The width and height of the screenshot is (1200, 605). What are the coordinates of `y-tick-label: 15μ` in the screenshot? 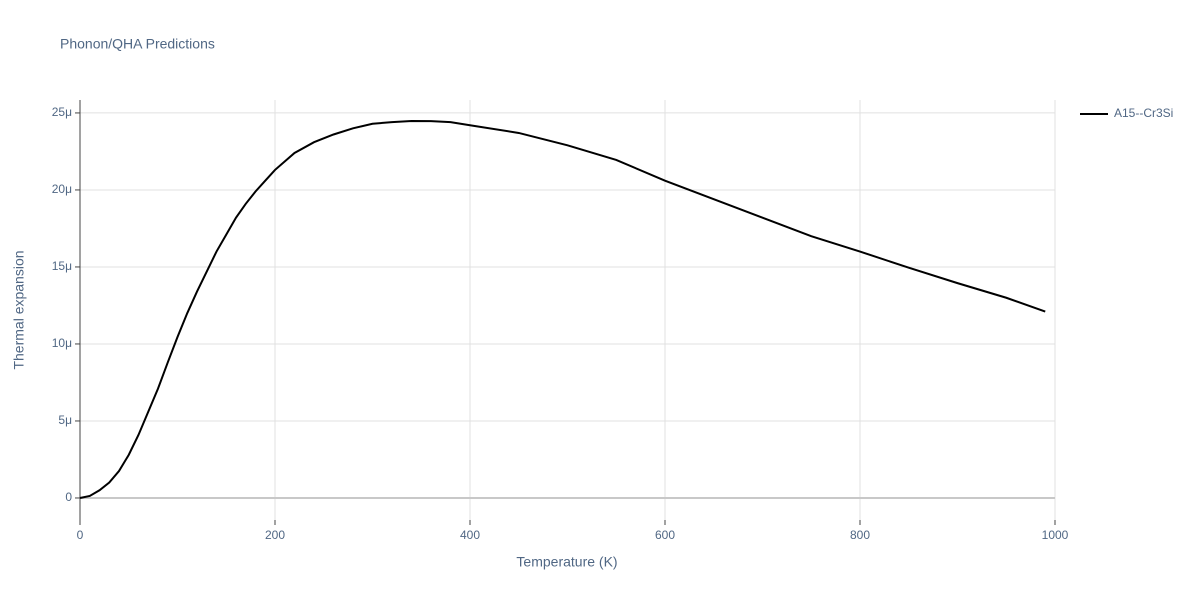 It's located at (62, 266).